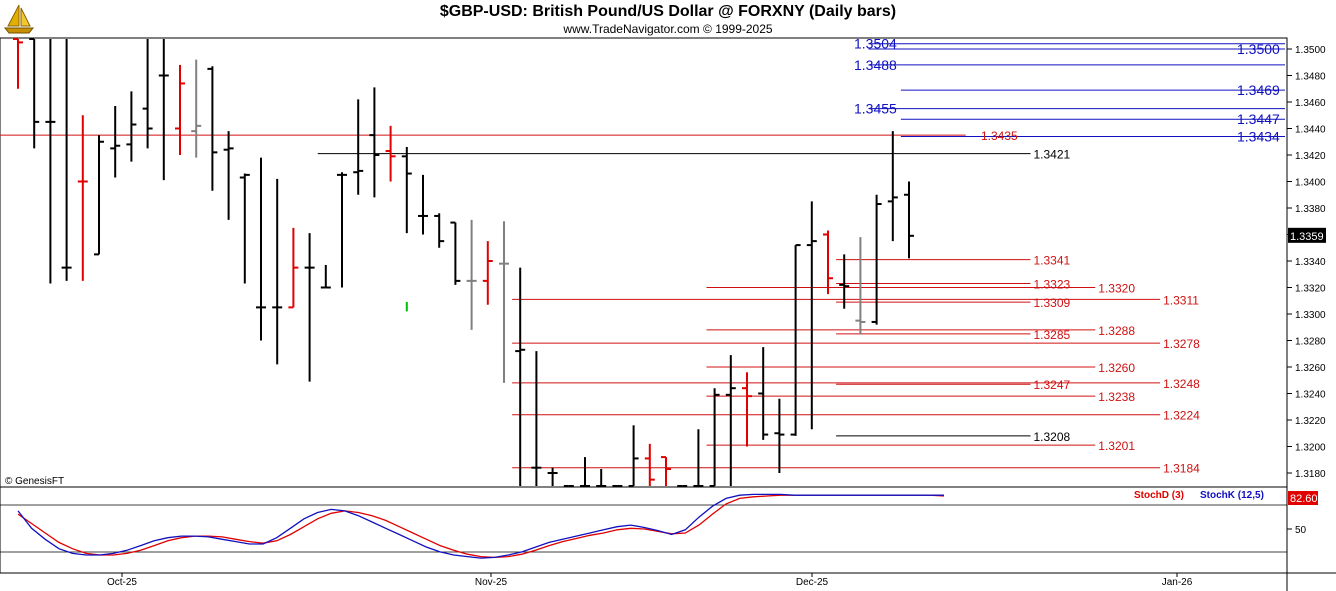 The image size is (1336, 591). Describe the element at coordinates (1258, 49) in the screenshot. I see `level-label: 1.3500` at that location.